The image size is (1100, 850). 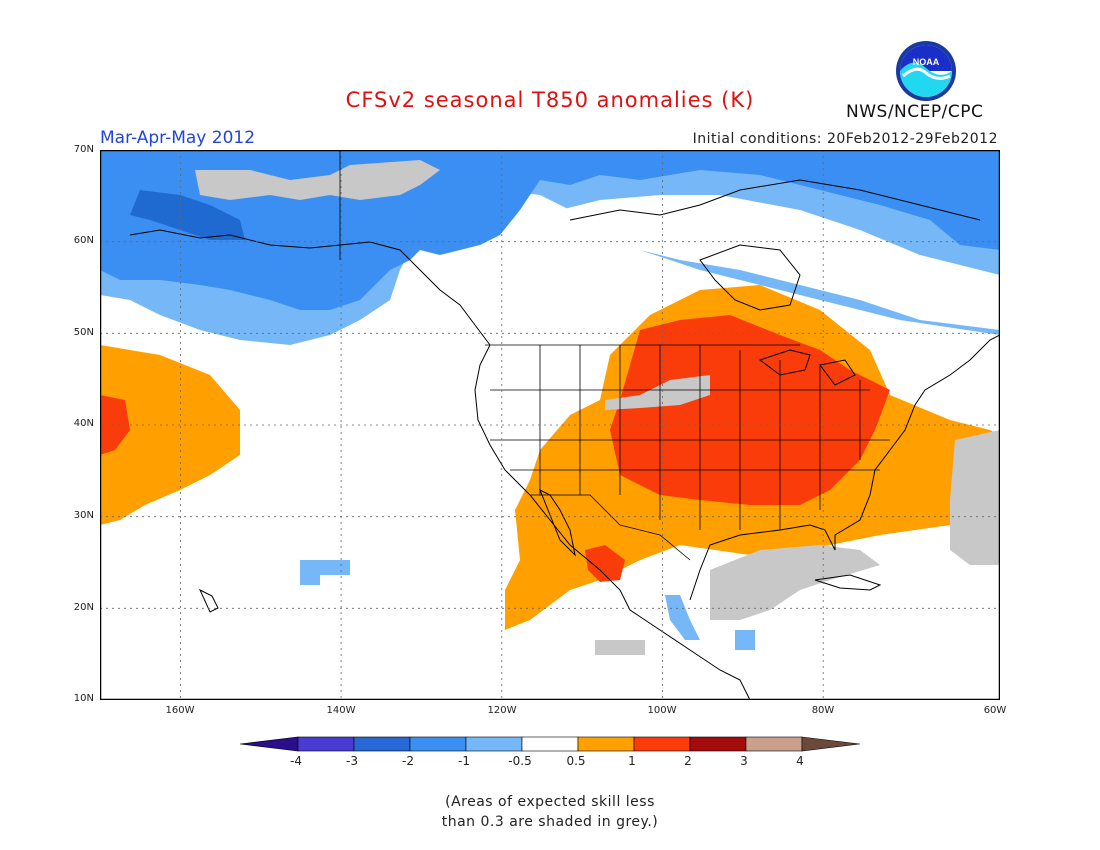 I want to click on region-red-mexico, so click(x=605, y=563).